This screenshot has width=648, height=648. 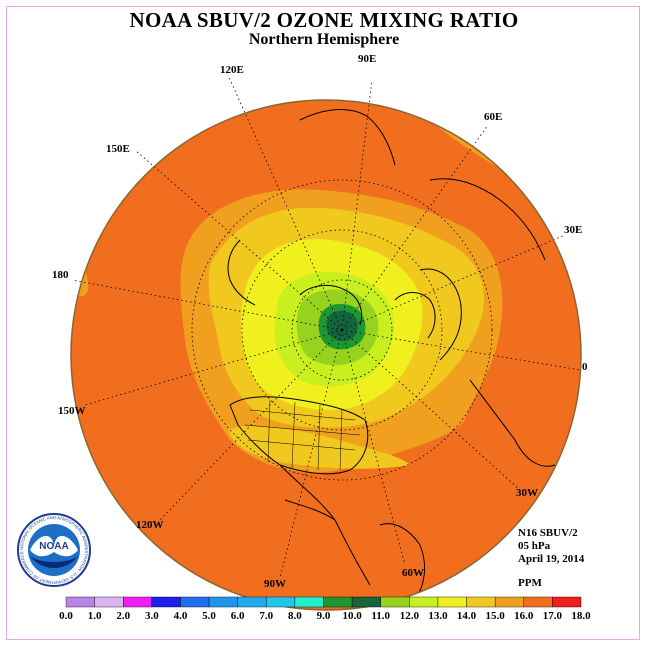 I want to click on noaa-logo-text: NOAA, so click(x=53, y=546).